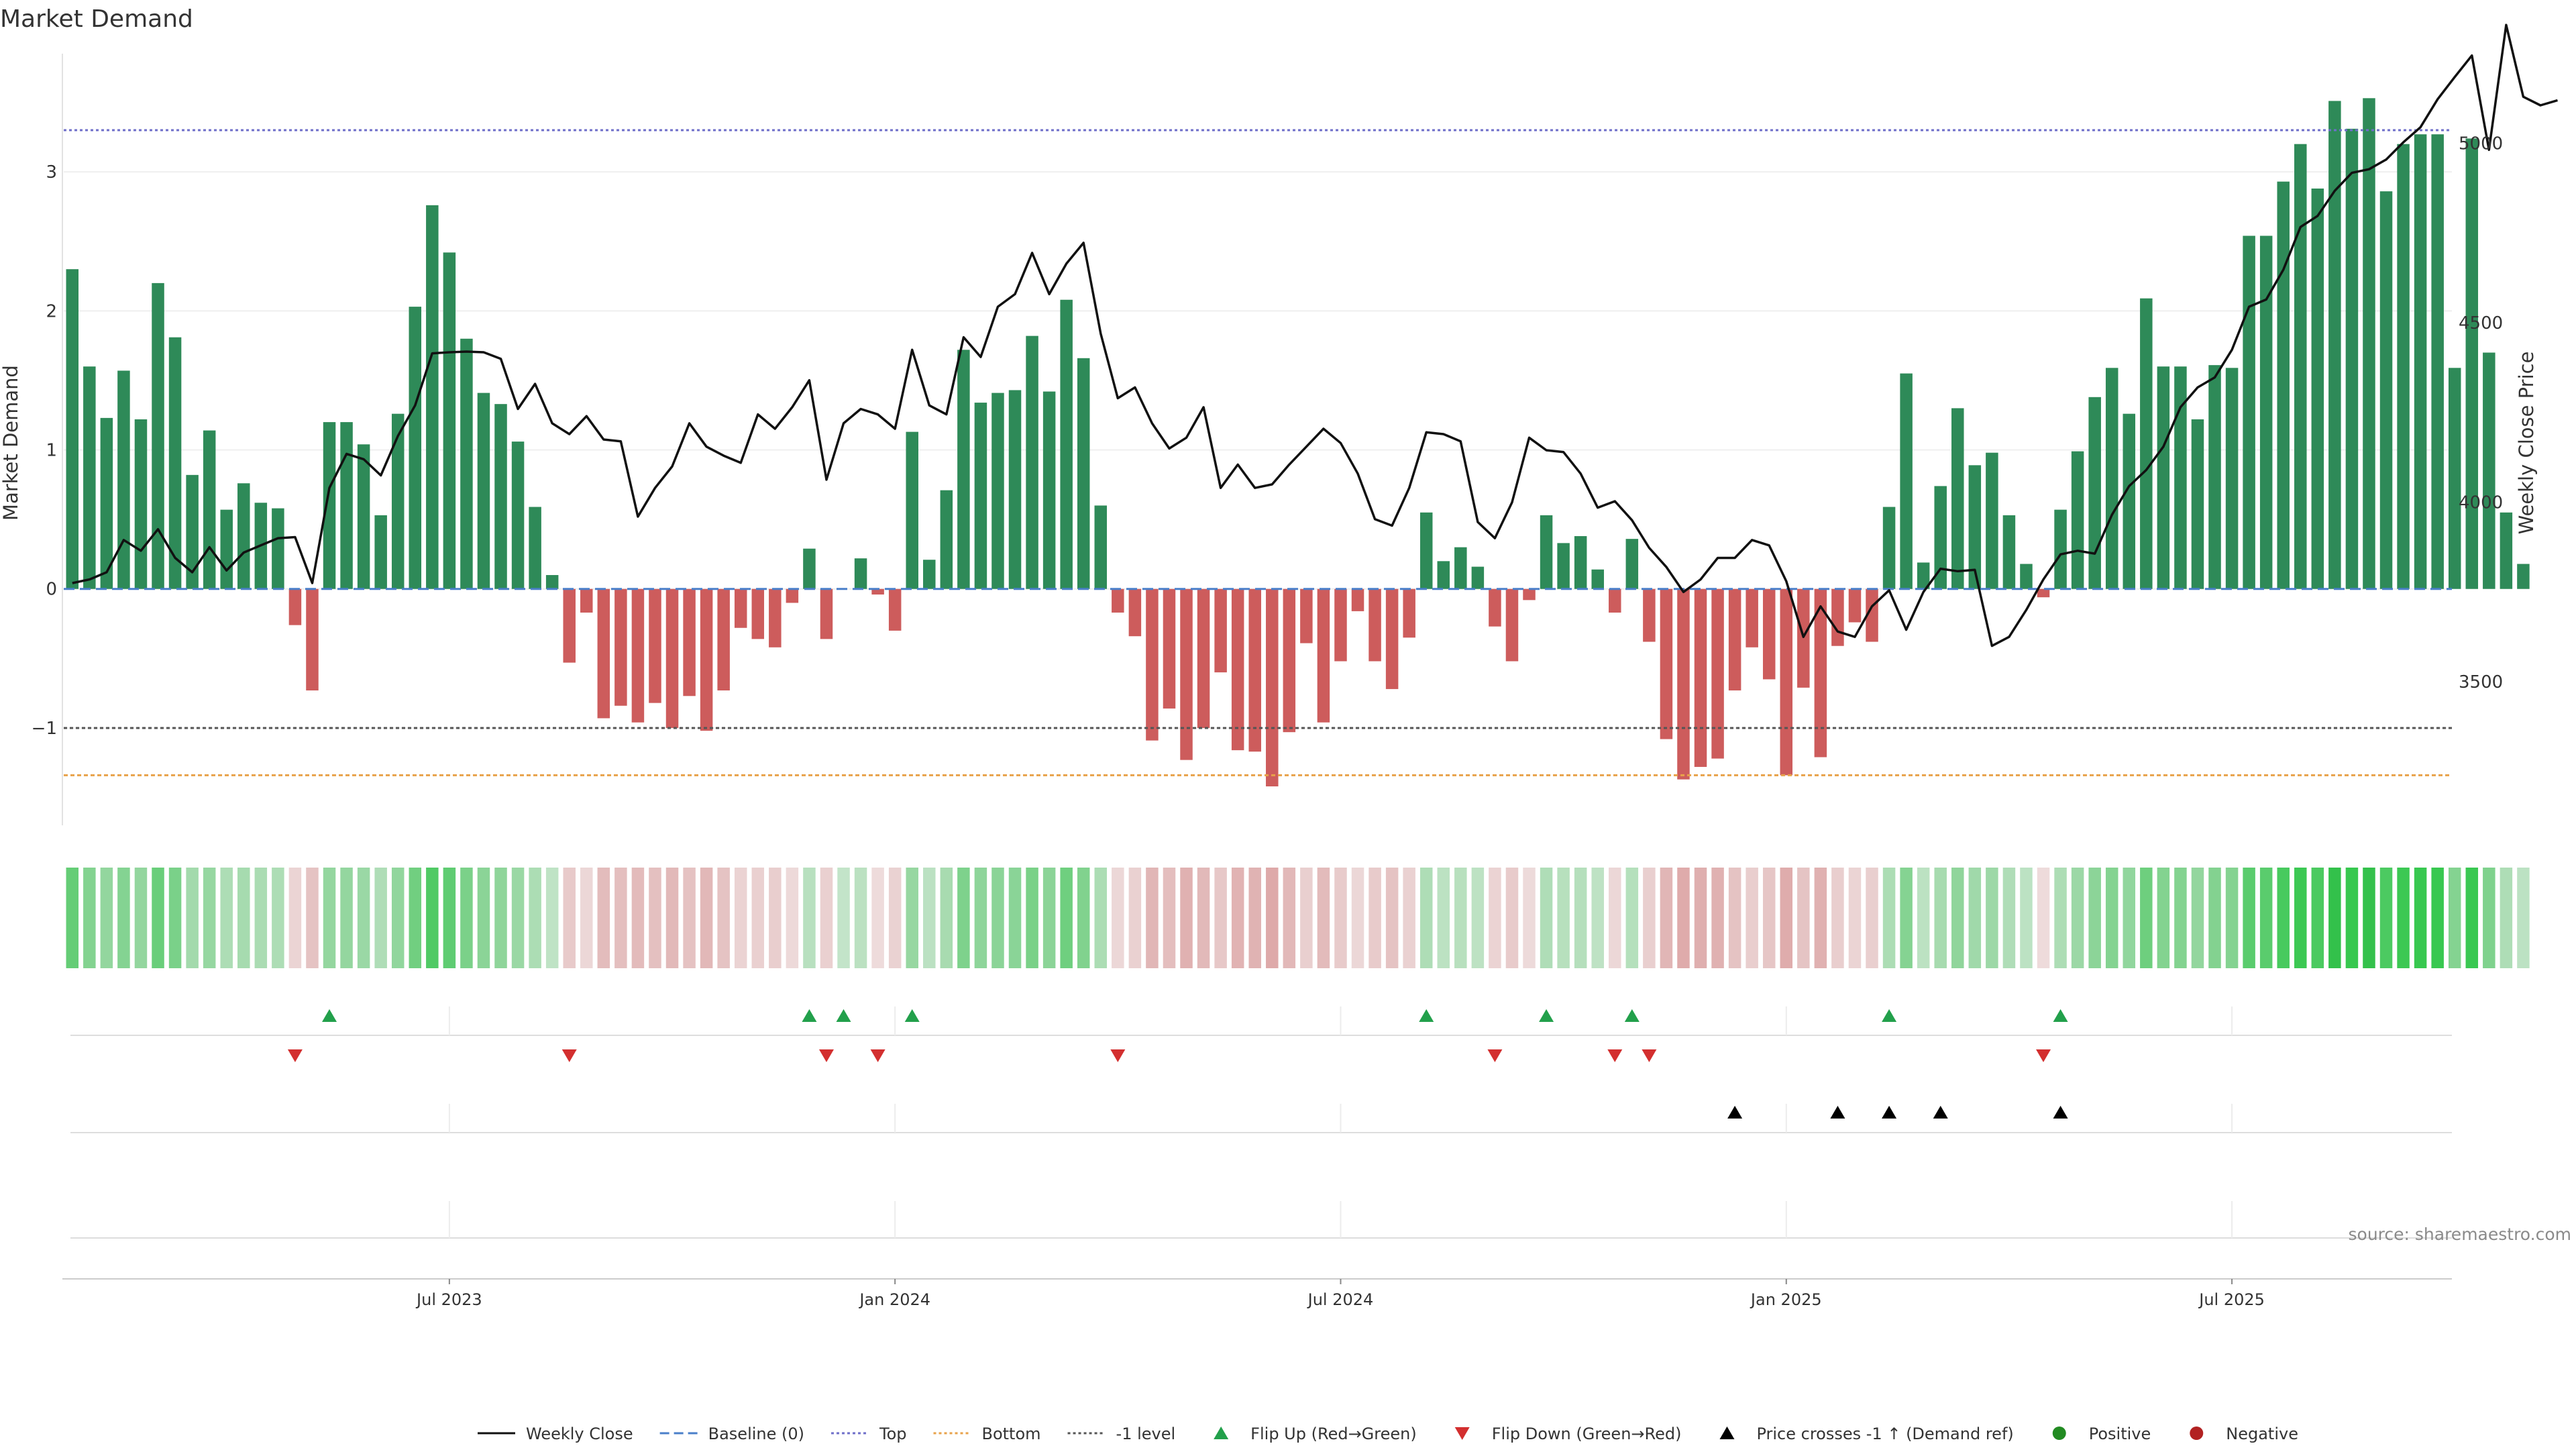 The image size is (2576, 1452). Describe the element at coordinates (51, 451) in the screenshot. I see `y-tick-label: 1` at that location.